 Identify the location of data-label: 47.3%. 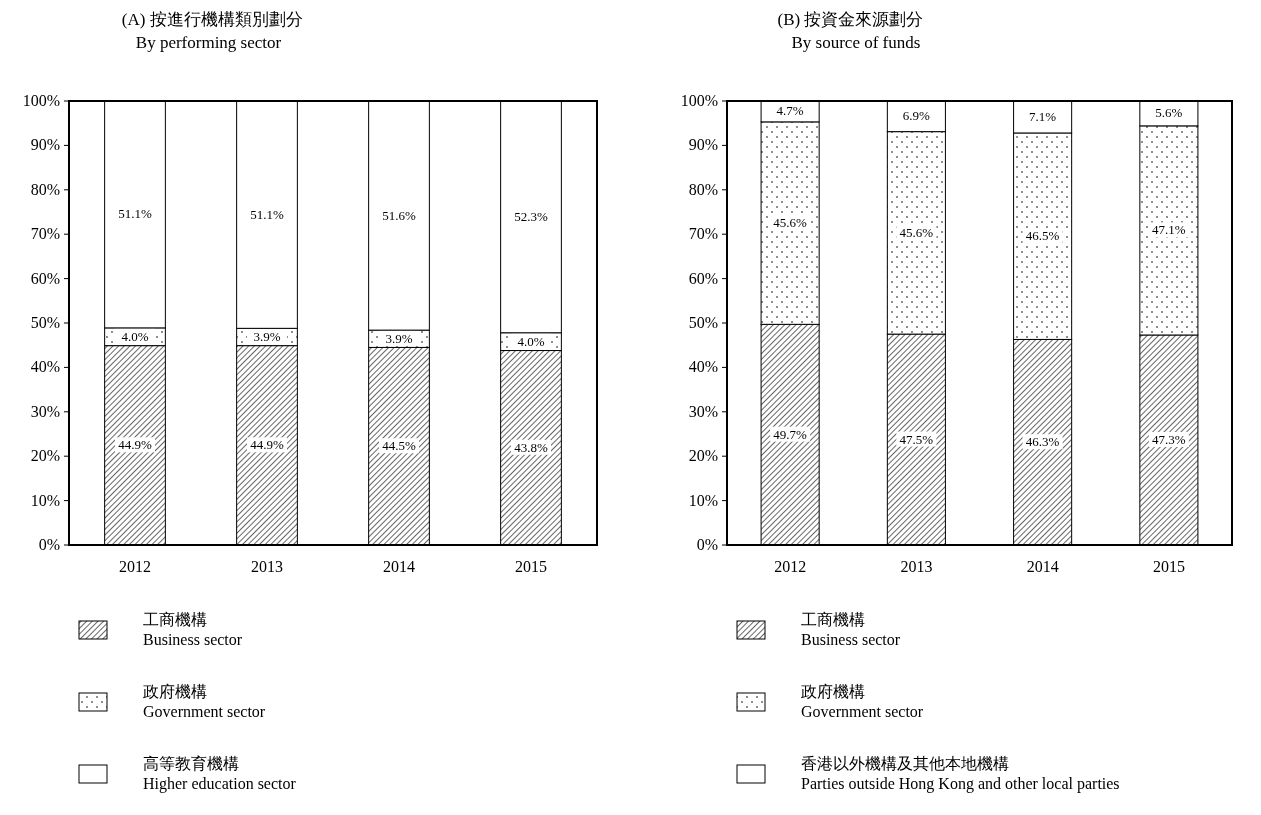
(1169, 439).